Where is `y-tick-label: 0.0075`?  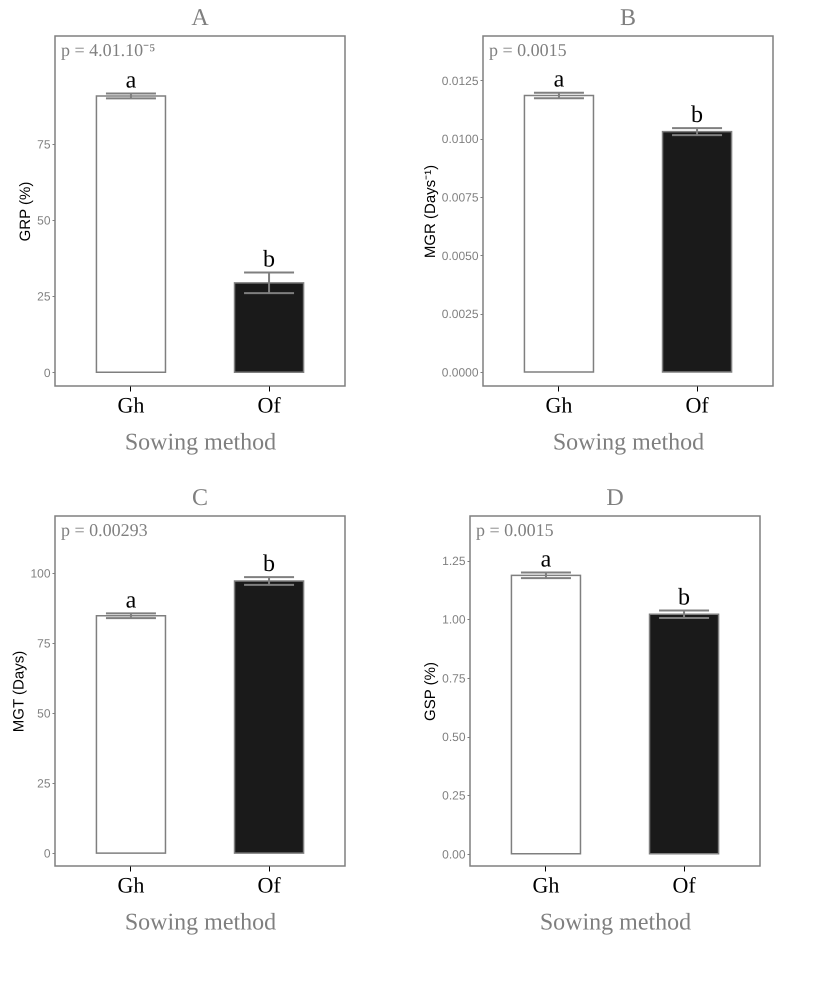 y-tick-label: 0.0075 is located at coordinates (460, 197).